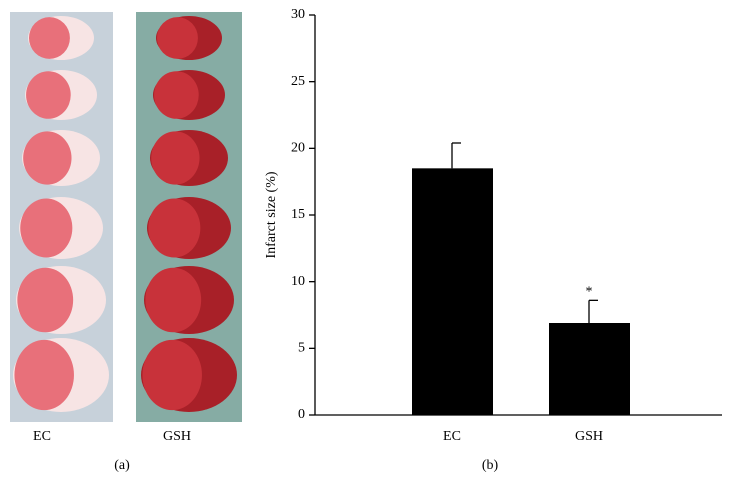  Describe the element at coordinates (490, 465) in the screenshot. I see `caption: (b)` at that location.